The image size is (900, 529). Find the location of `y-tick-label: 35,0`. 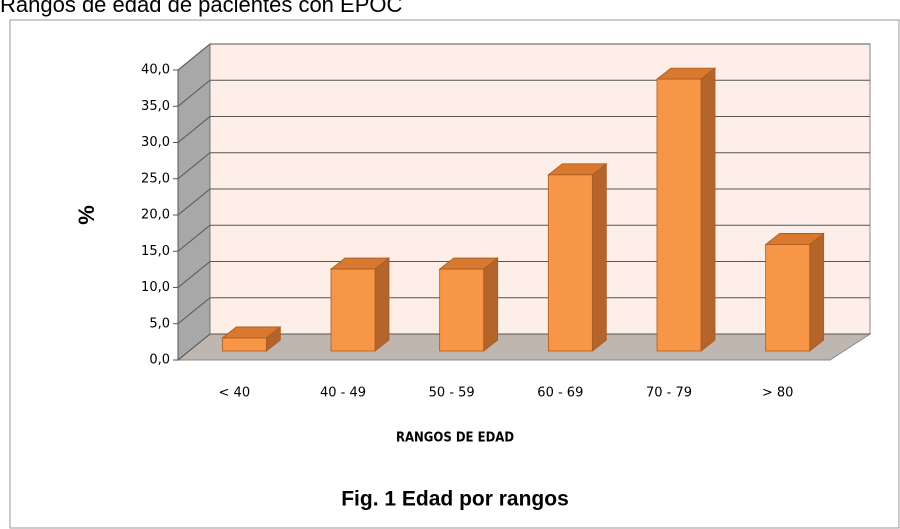

y-tick-label: 35,0 is located at coordinates (155, 106).